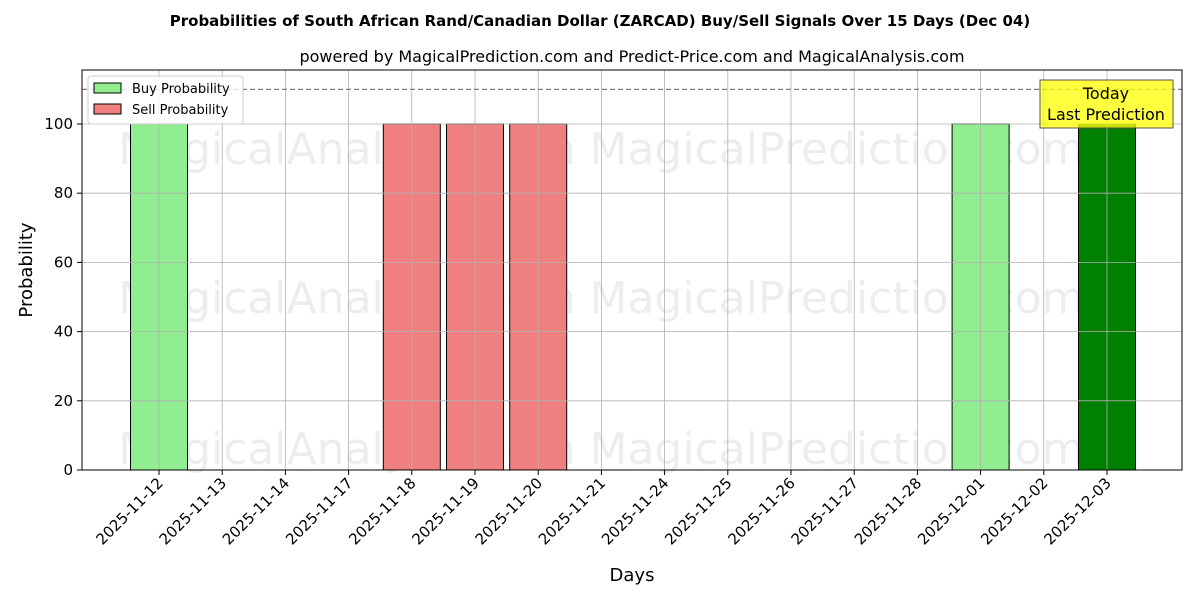 This screenshot has height=604, width=1200. What do you see at coordinates (632, 575) in the screenshot?
I see `x-axis-label: Days` at bounding box center [632, 575].